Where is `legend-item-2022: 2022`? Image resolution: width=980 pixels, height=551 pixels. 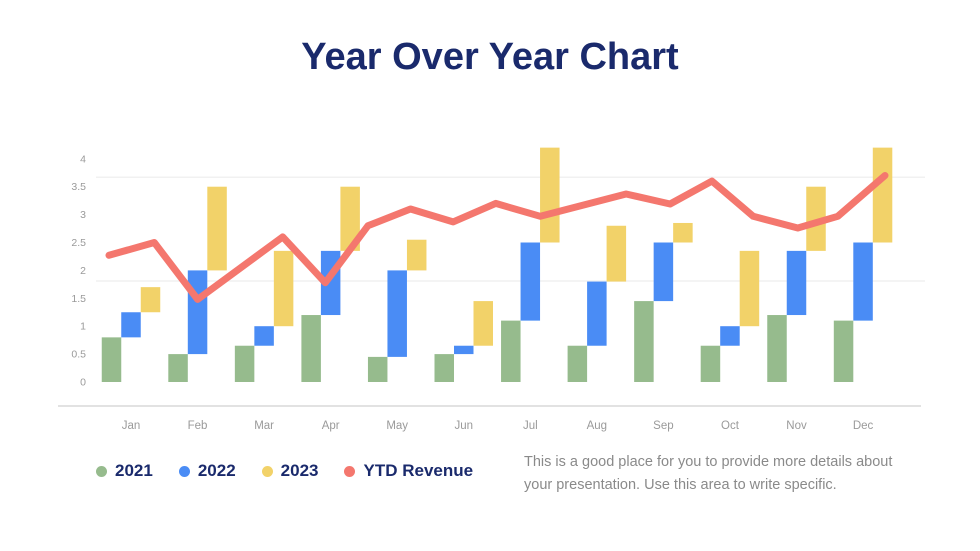
legend-item-2022: 2022 is located at coordinates (207, 471).